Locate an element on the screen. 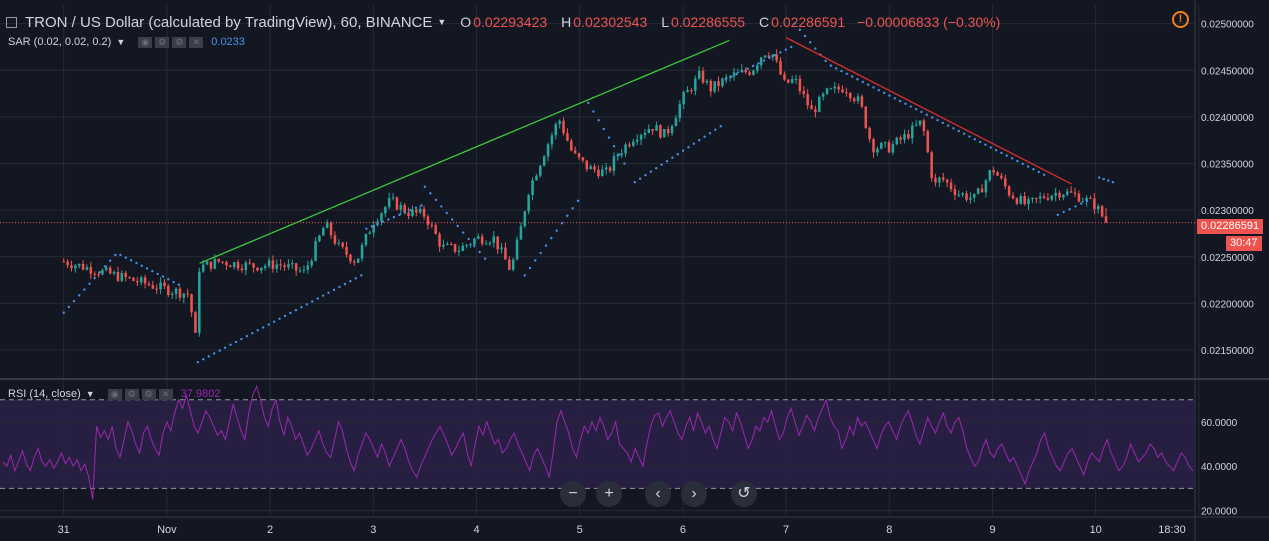 Image resolution: width=1269 pixels, height=541 pixels. reset-icon: ↺ is located at coordinates (744, 494).